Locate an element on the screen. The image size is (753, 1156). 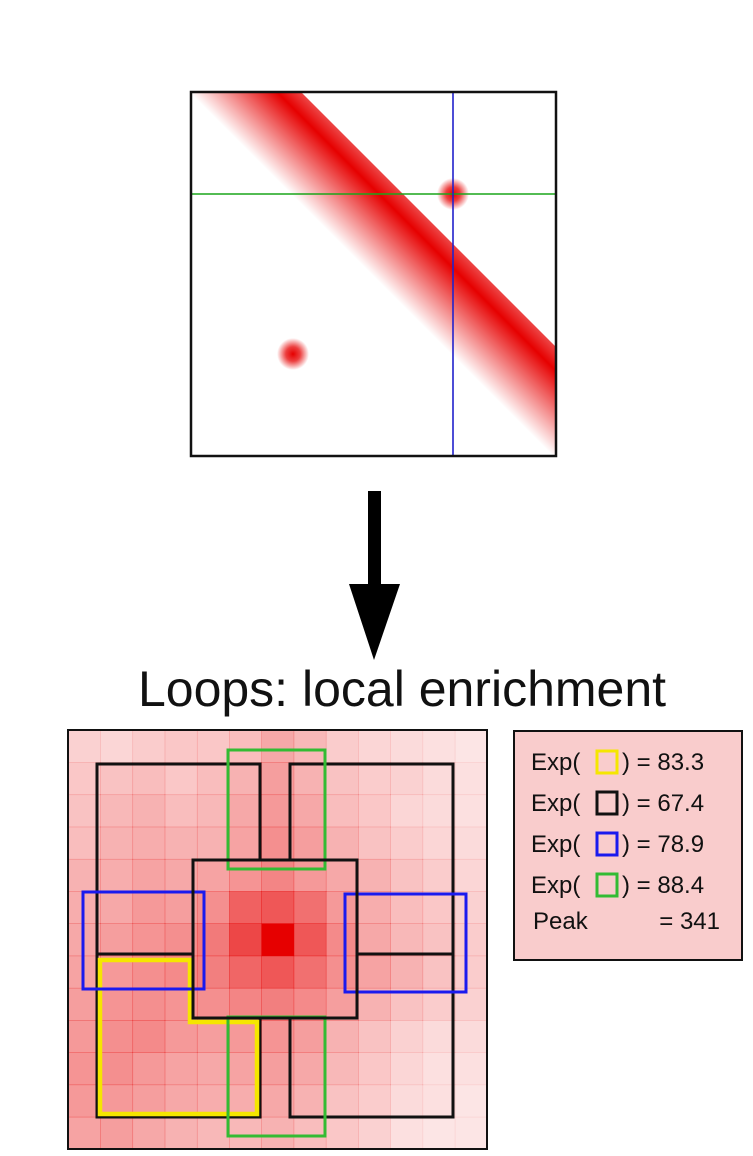
legend-row: Exp( ) = 67.4 is located at coordinates (617, 803).